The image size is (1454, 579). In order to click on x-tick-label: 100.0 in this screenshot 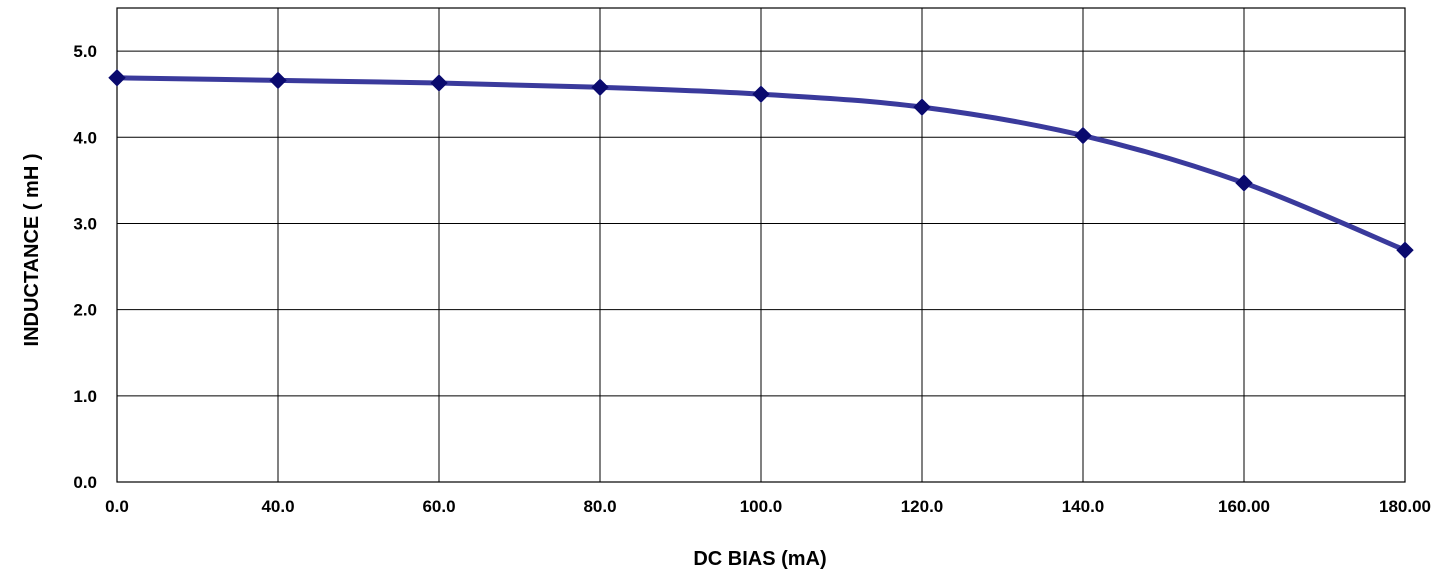, I will do `click(761, 506)`.